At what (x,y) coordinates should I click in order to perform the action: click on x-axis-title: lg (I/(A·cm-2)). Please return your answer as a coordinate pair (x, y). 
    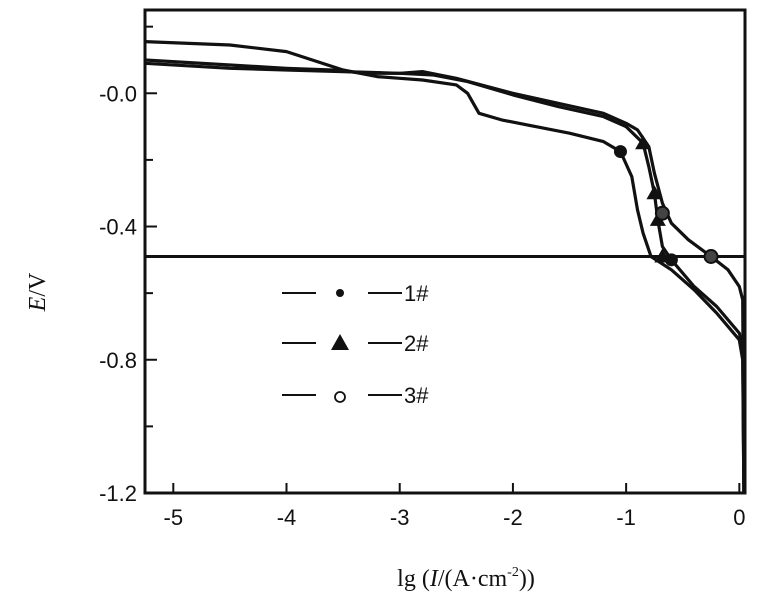
    Looking at the image, I should click on (466, 578).